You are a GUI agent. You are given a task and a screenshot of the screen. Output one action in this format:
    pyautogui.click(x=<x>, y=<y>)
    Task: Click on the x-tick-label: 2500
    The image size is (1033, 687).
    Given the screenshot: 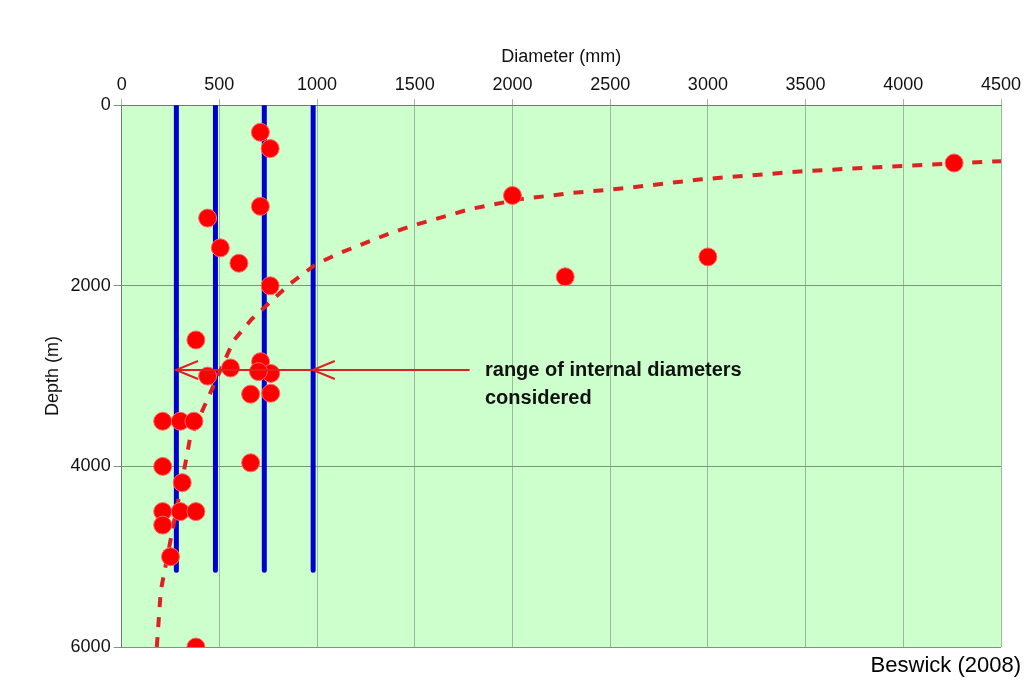 What is the action you would take?
    pyautogui.click(x=610, y=84)
    